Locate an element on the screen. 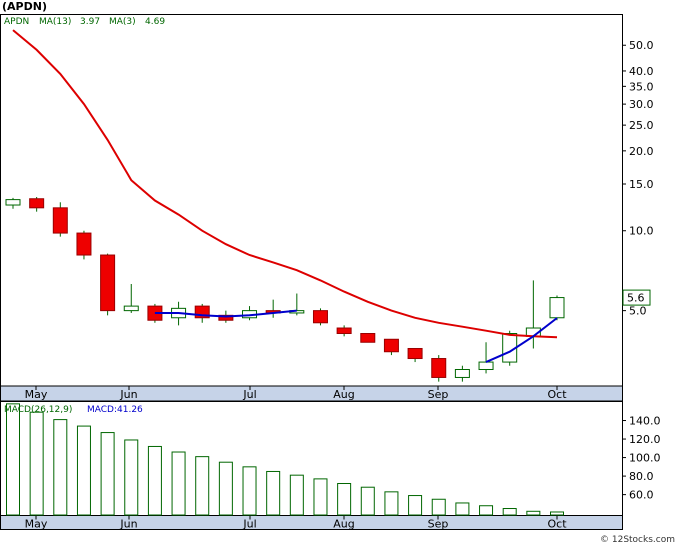  price-x-tick-label: Jul is located at coordinates (249, 394).